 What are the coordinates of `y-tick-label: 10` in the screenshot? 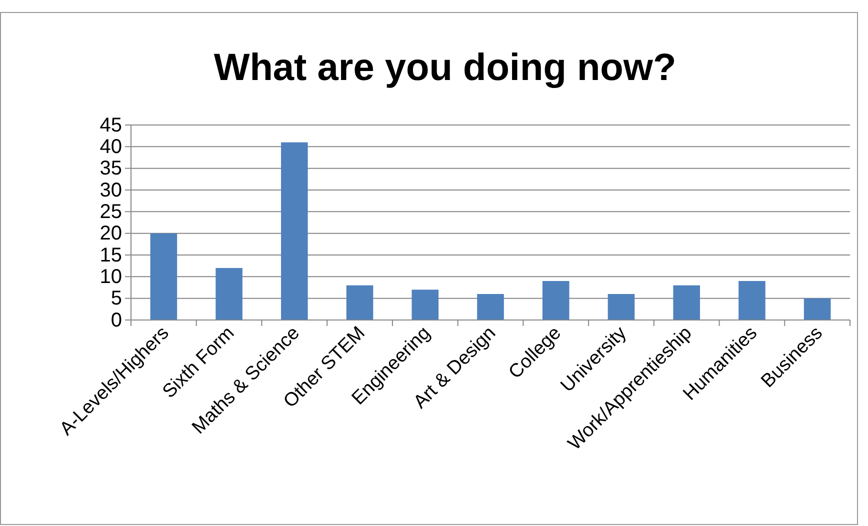 It's located at (111, 277).